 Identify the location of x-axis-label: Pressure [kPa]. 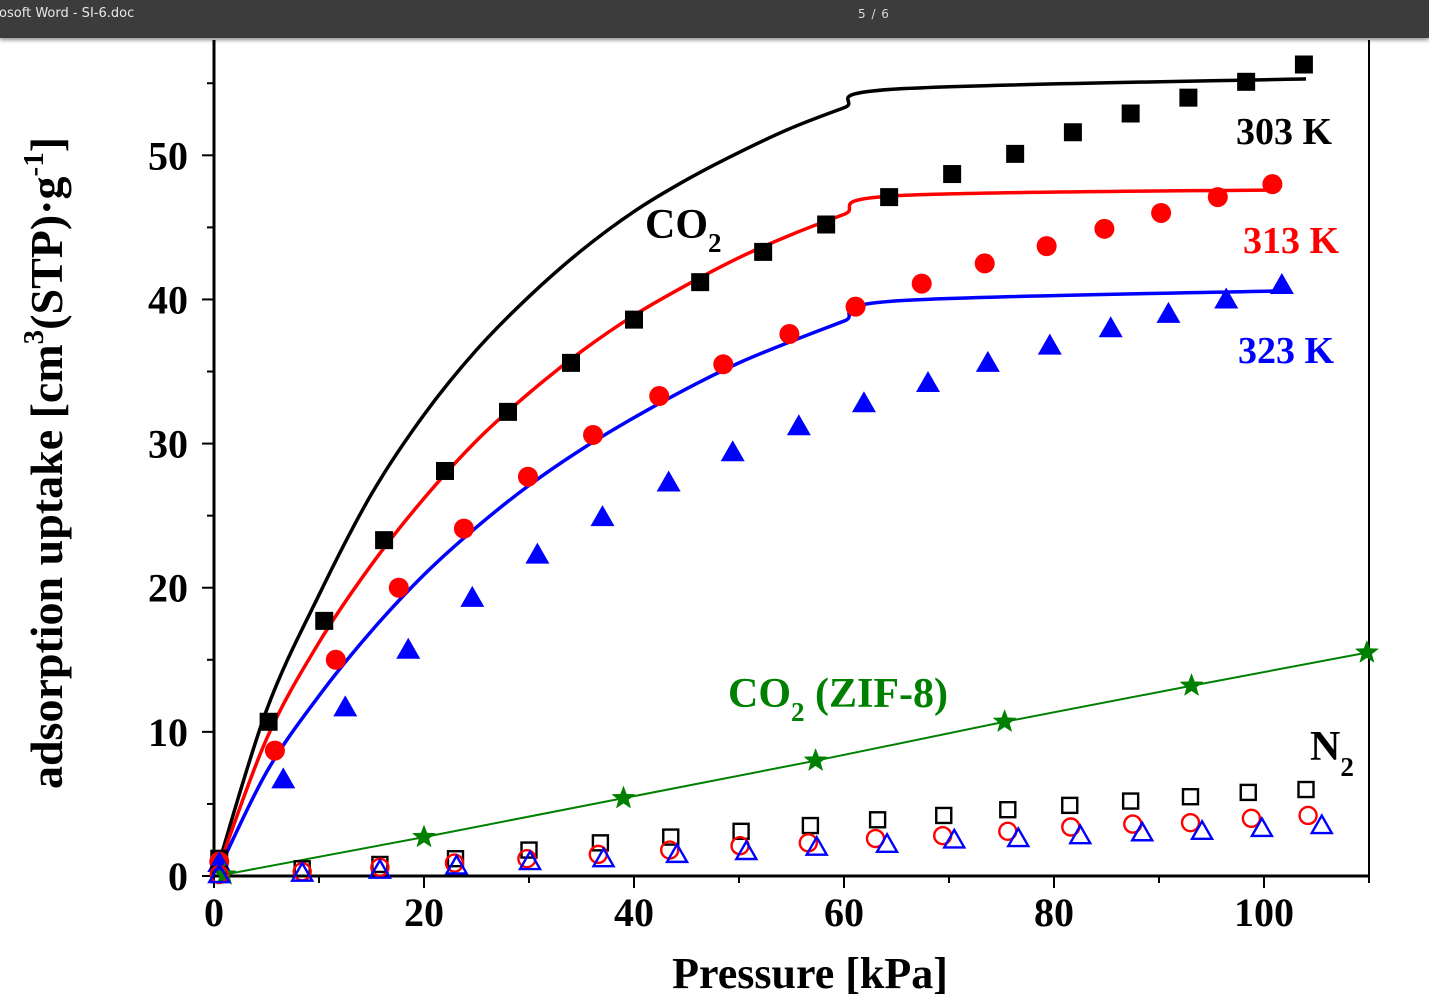
(810, 973).